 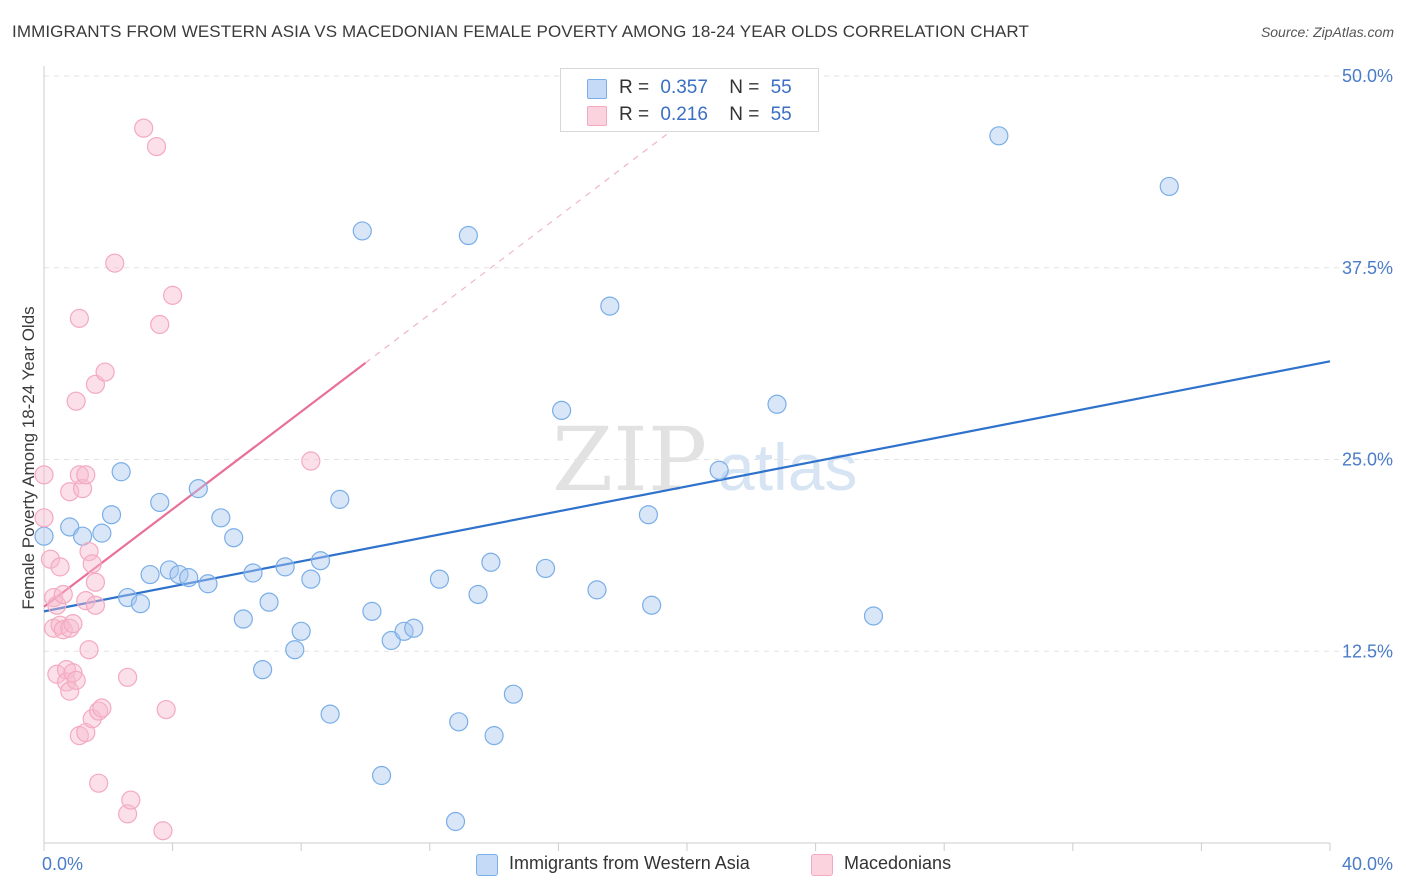 I want to click on legend-n-label: N =, so click(x=744, y=87).